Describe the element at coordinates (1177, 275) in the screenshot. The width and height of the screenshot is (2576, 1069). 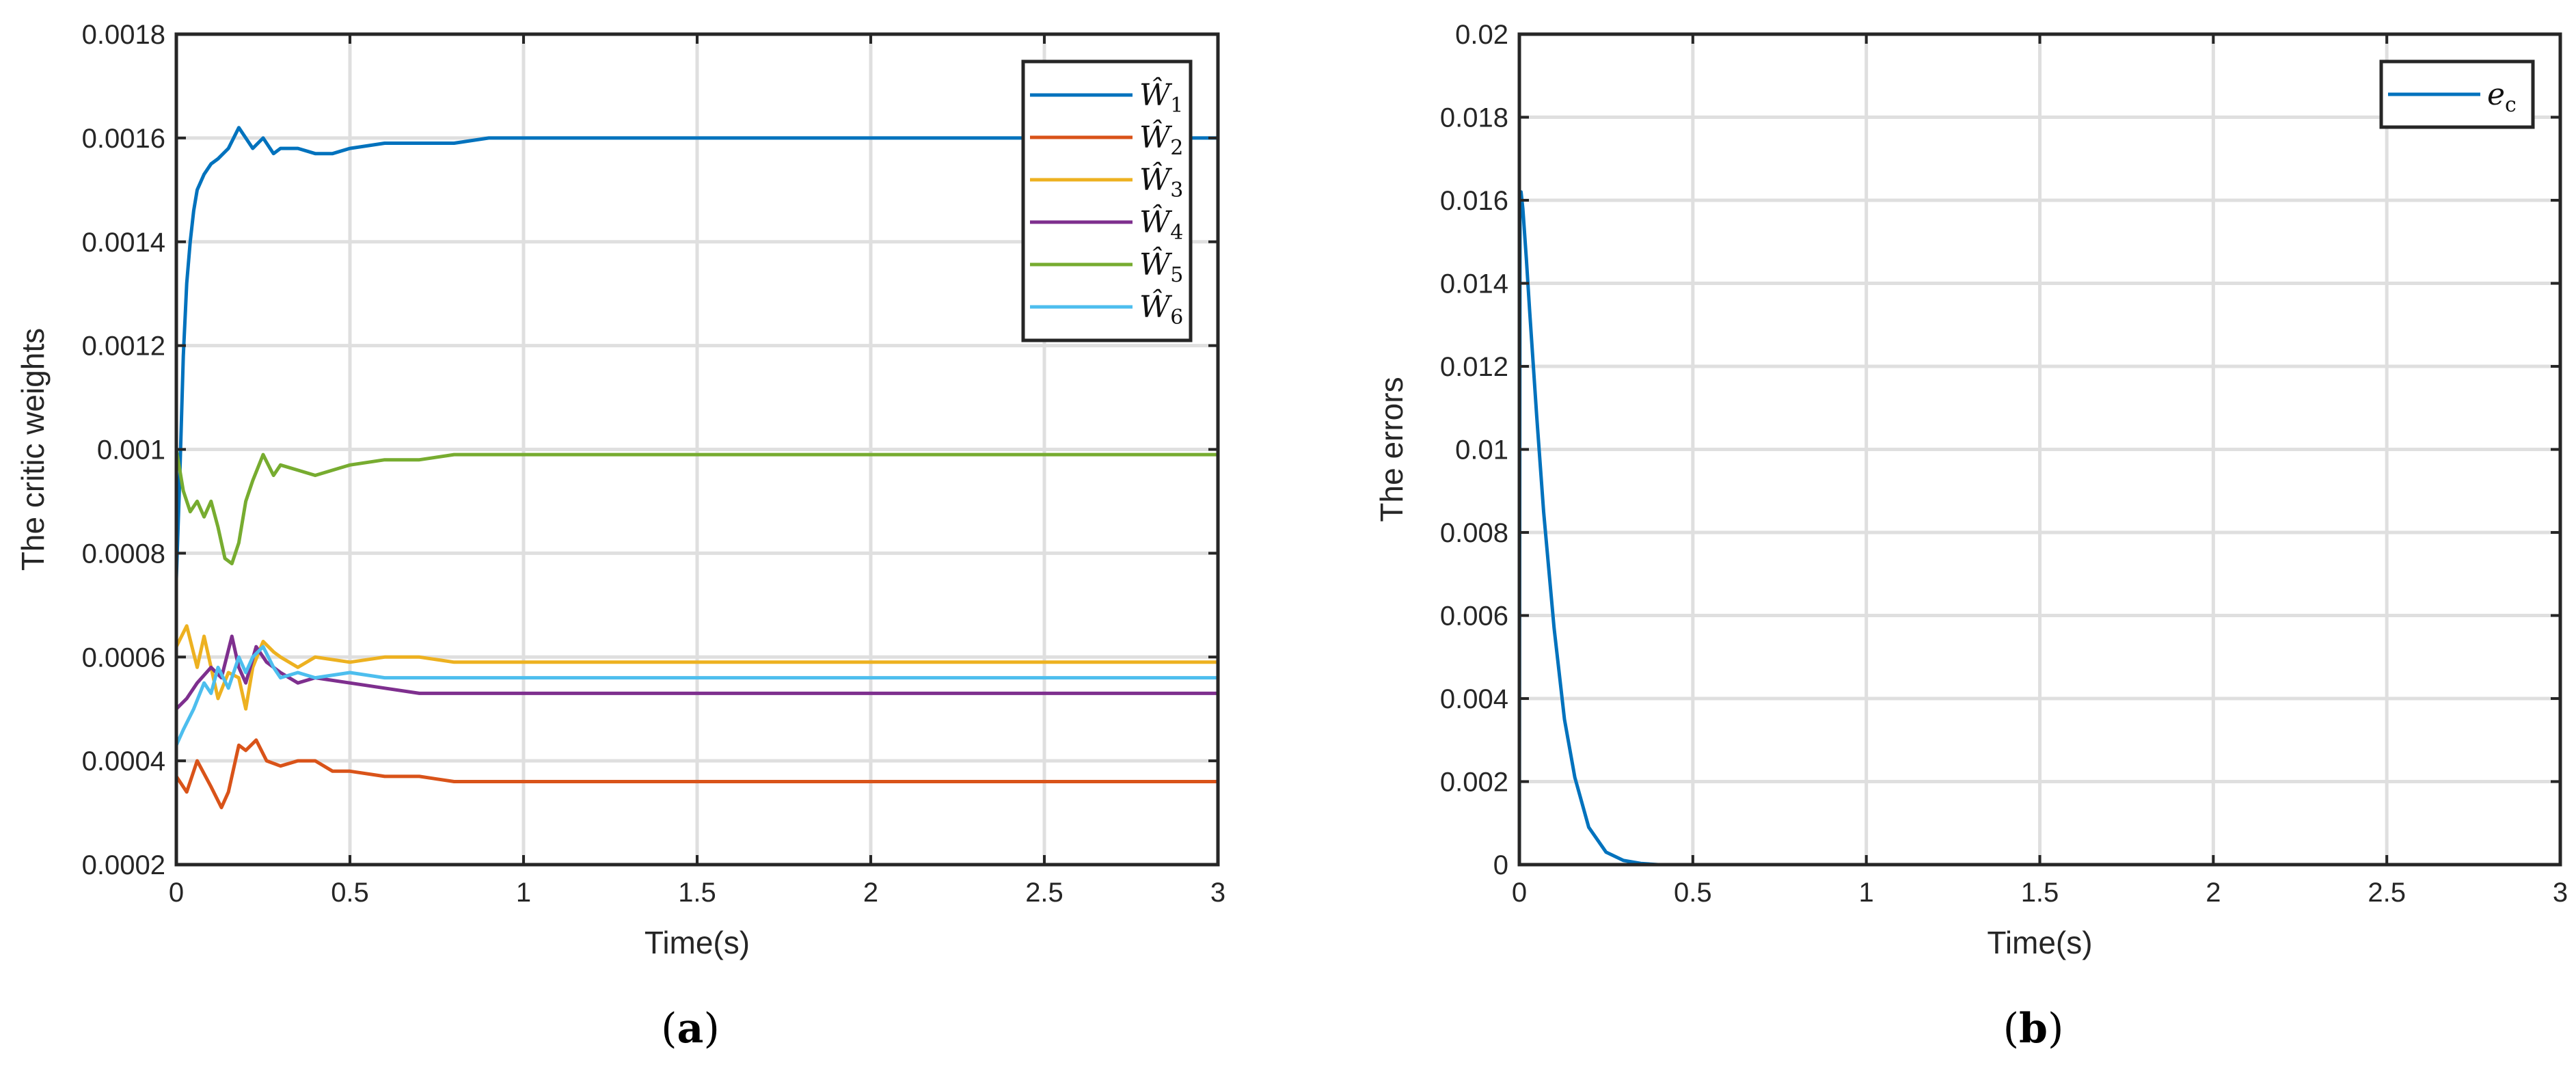
I see `legend-entry-subscript: 5` at that location.